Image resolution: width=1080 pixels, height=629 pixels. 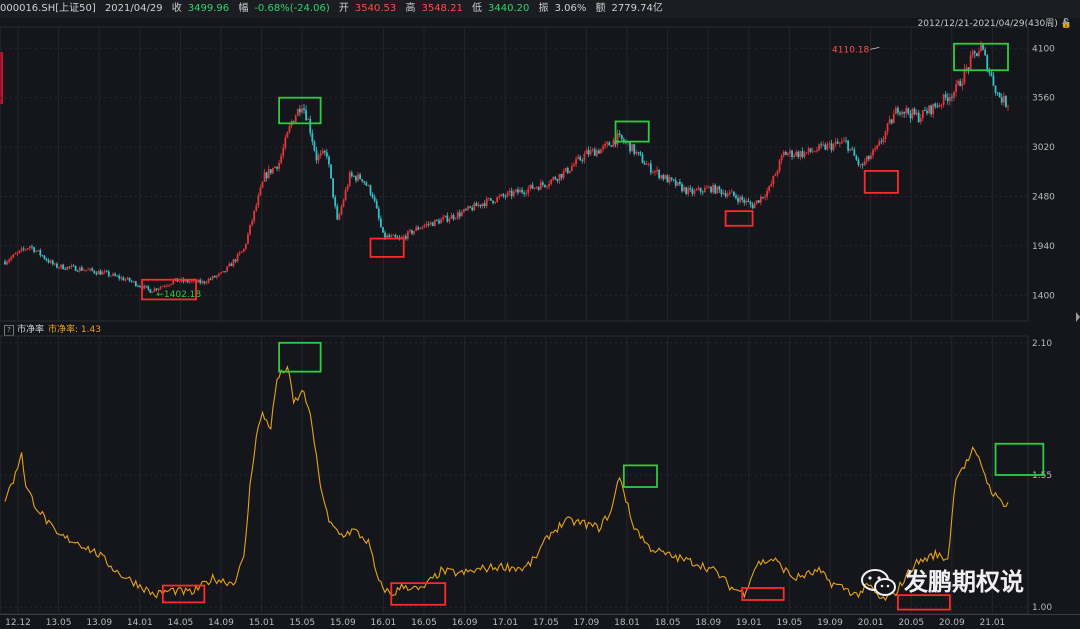 I want to click on price-y-tick-label: 2480, so click(x=1043, y=197).